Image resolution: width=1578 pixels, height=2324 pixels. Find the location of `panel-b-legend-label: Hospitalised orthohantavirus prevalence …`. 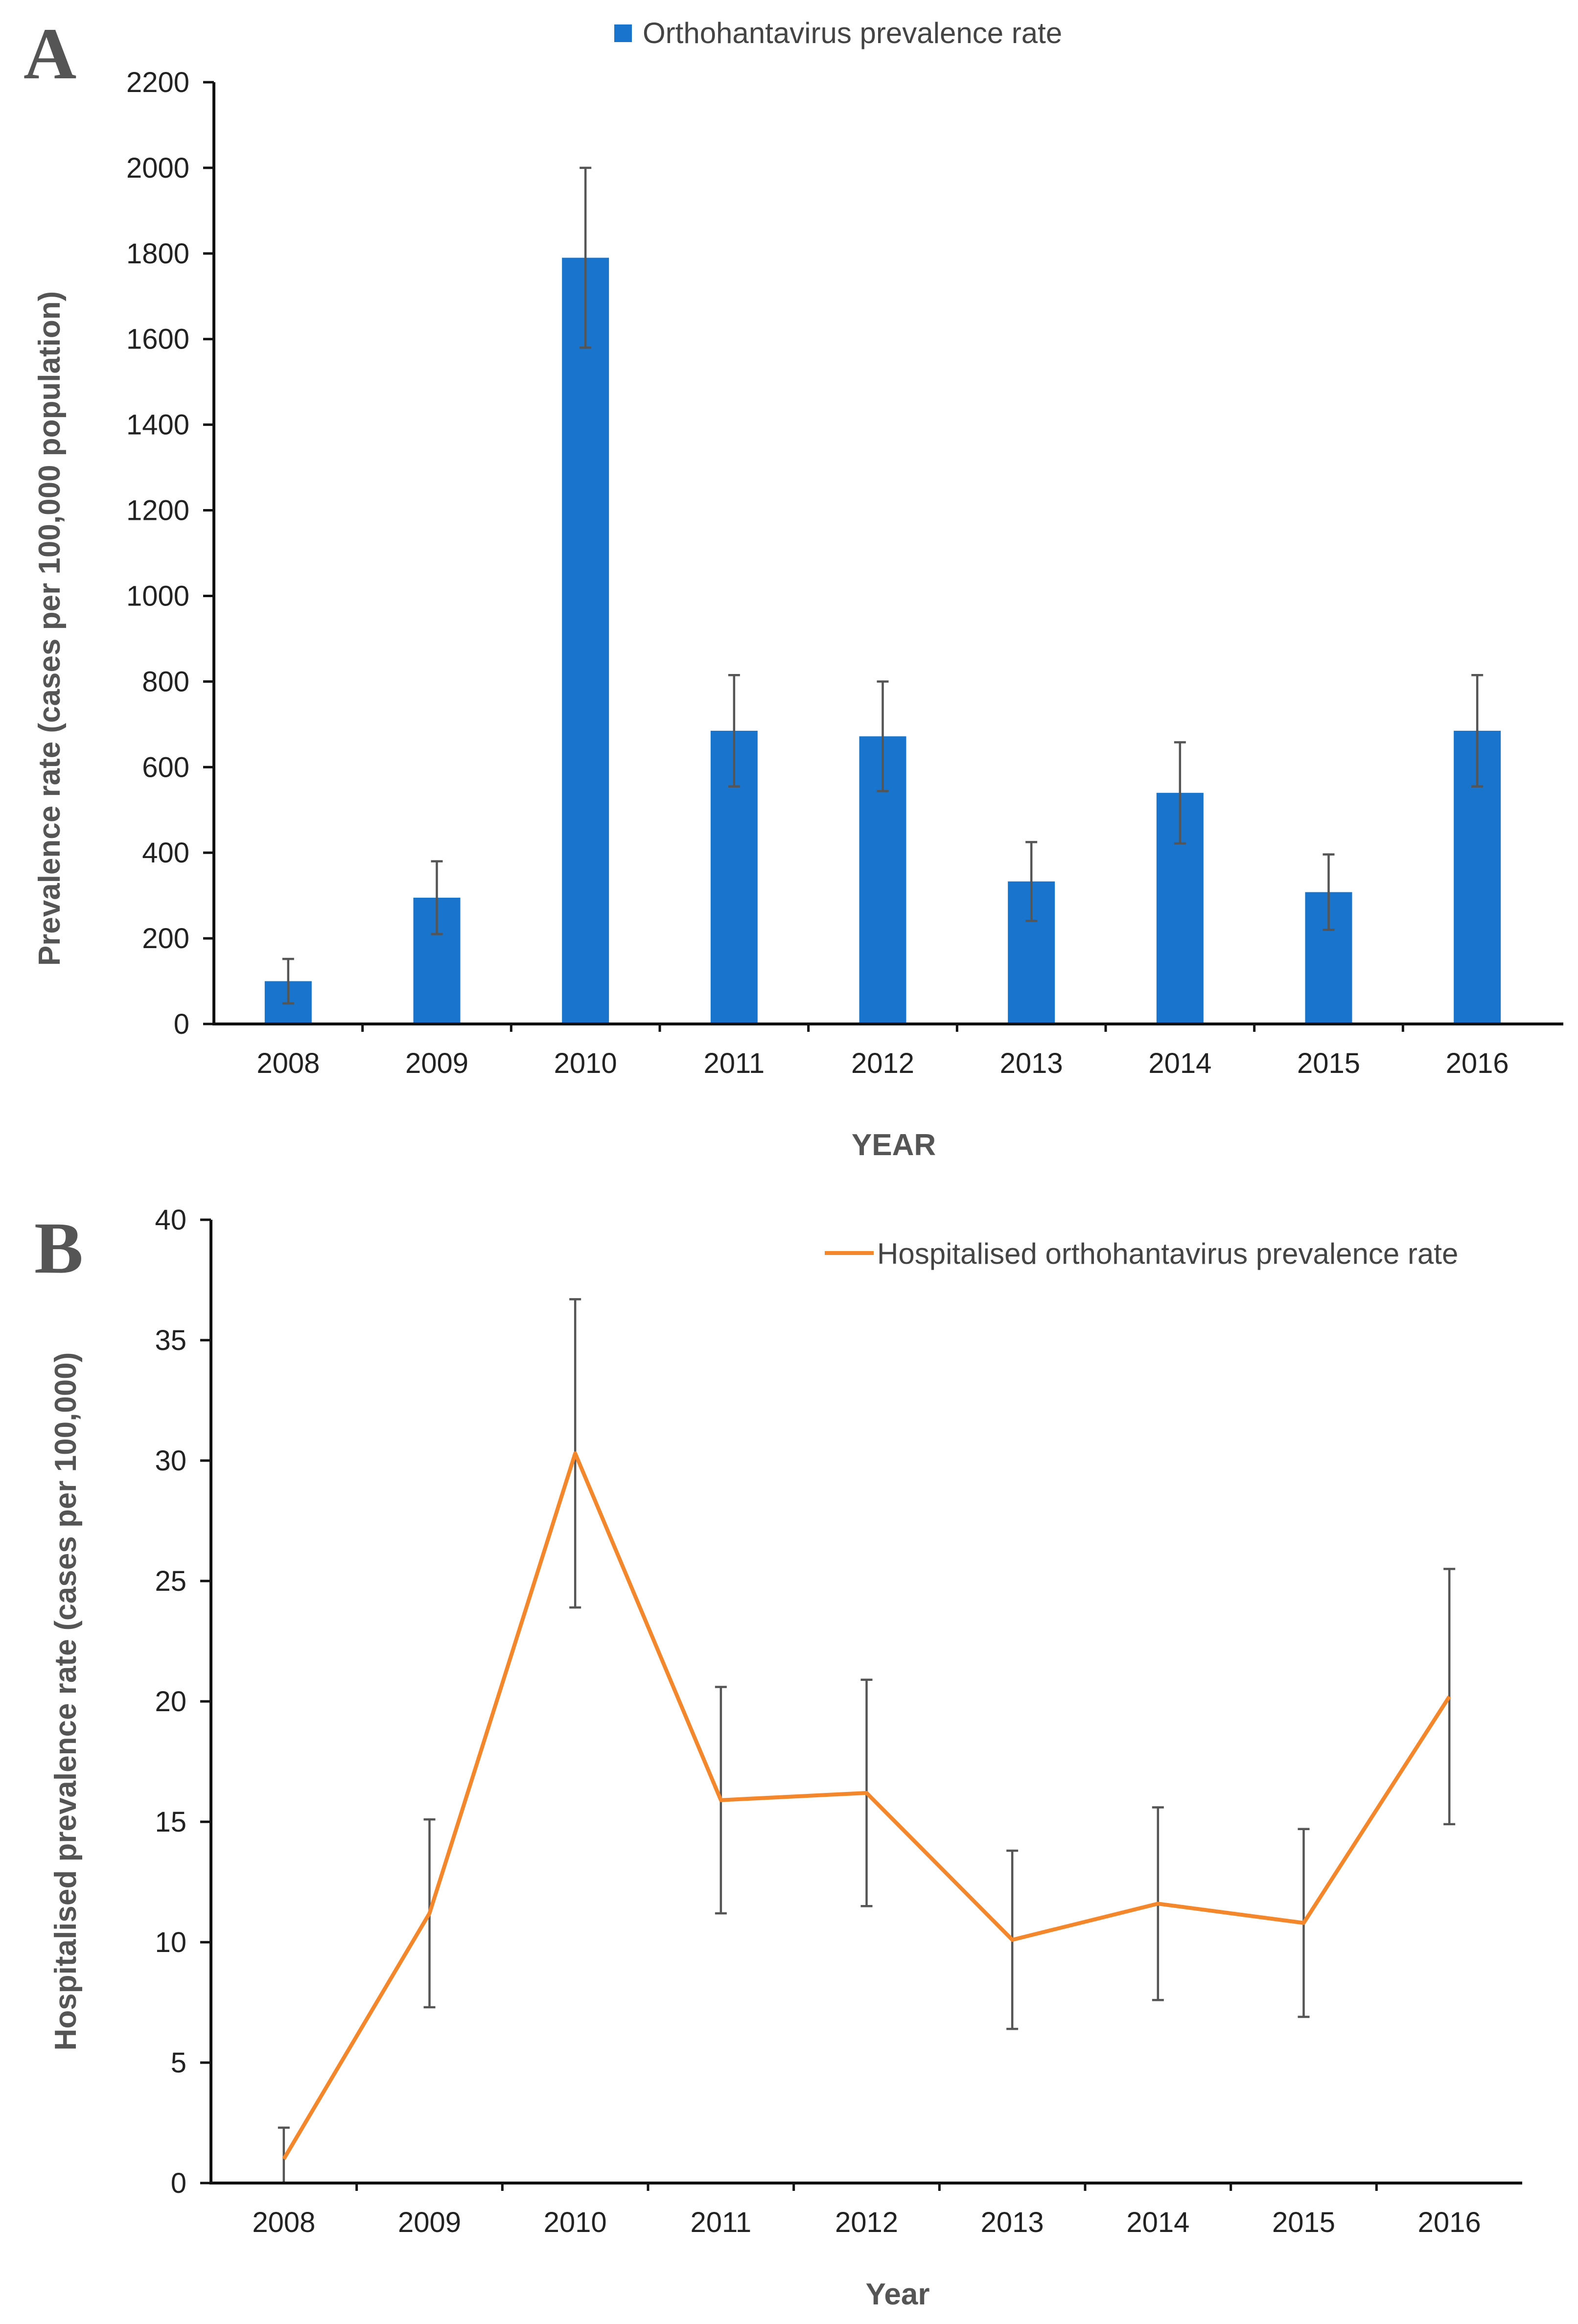

panel-b-legend-label: Hospitalised orthohantavirus prevalence … is located at coordinates (1167, 1253).